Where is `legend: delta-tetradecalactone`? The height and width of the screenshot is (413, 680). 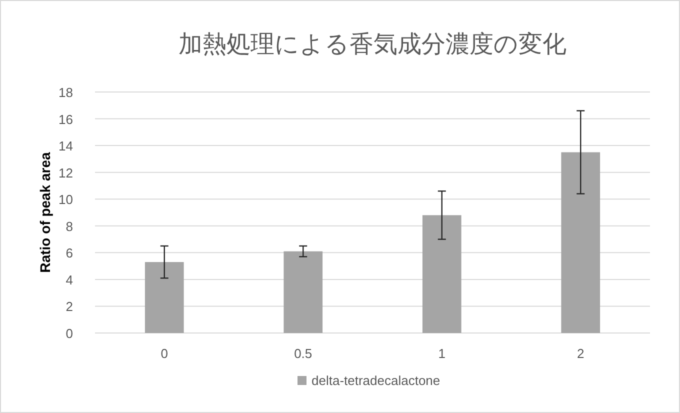
legend: delta-tetradecalactone is located at coordinates (369, 380).